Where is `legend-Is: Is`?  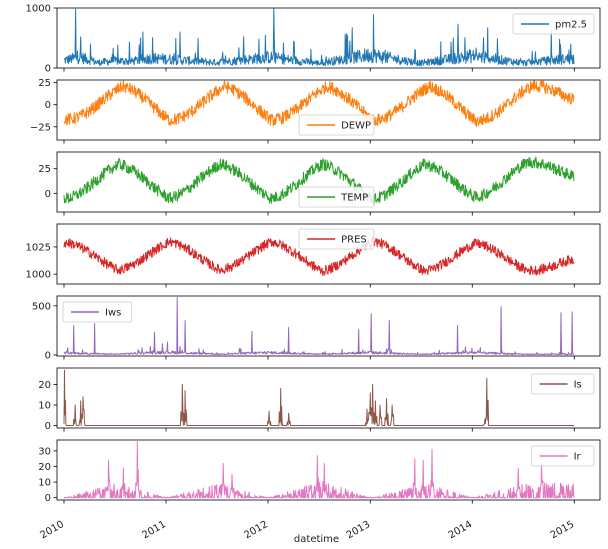
legend-Is: Is is located at coordinates (563, 384).